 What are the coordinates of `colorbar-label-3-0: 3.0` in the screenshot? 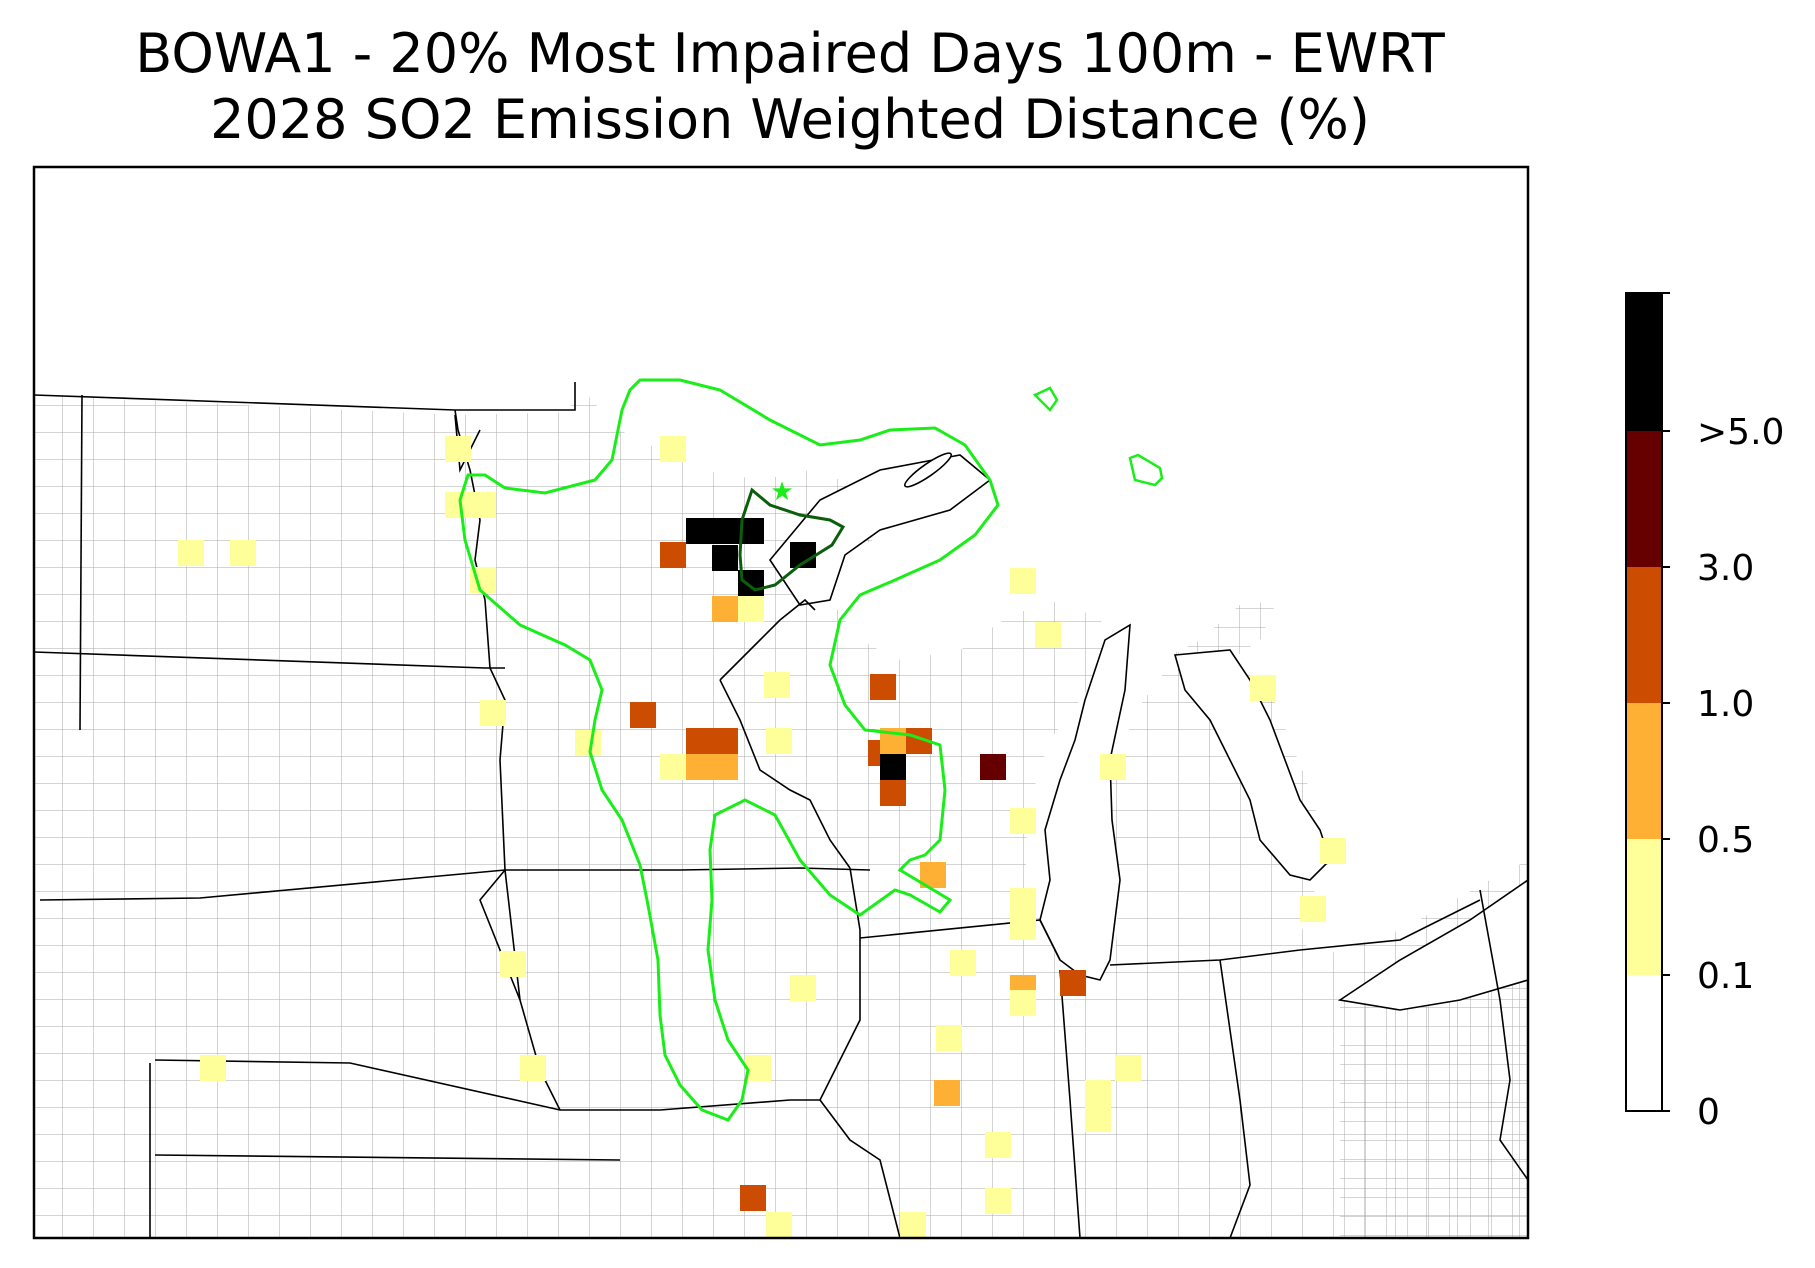 It's located at (1726, 568).